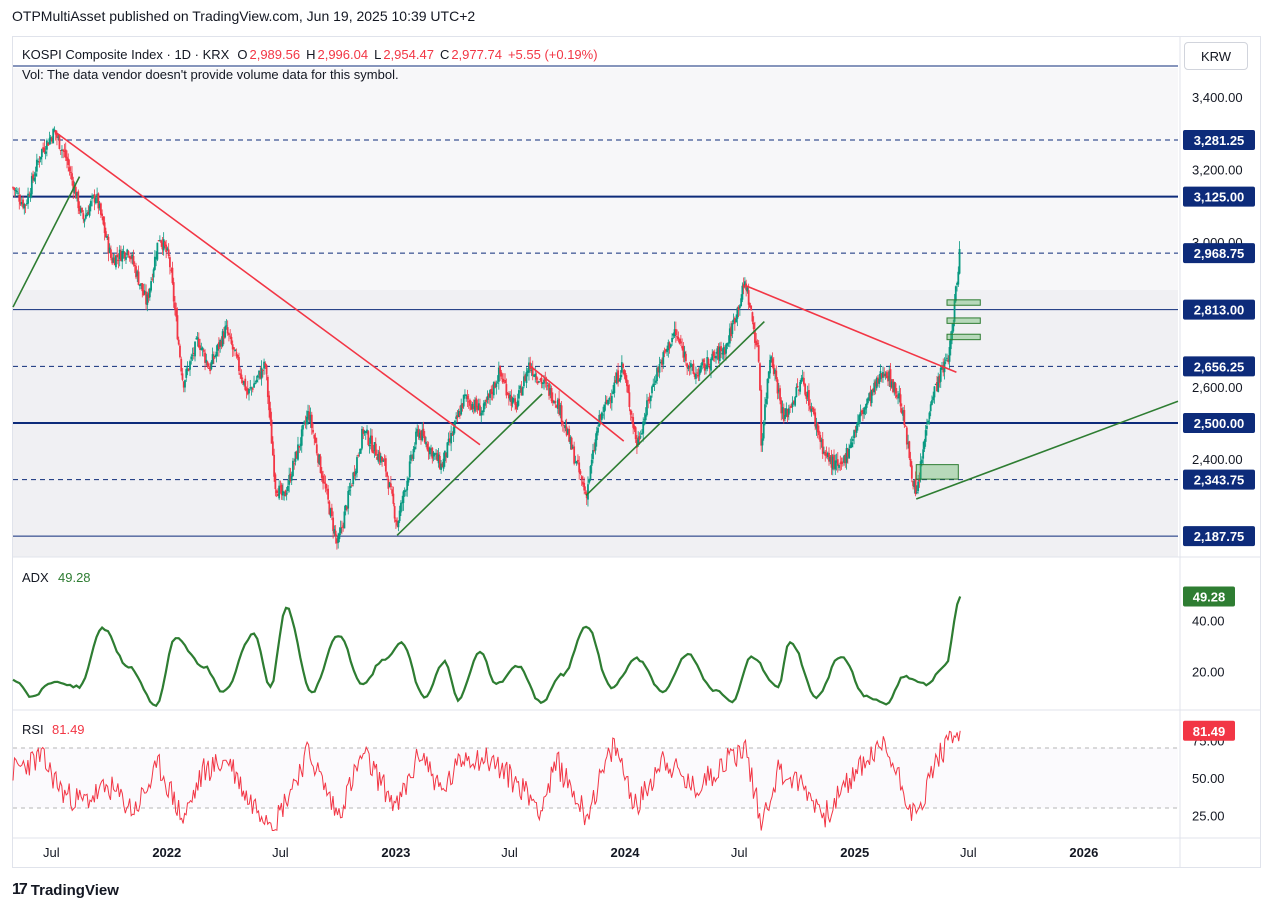 This screenshot has height=913, width=1274. What do you see at coordinates (310, 54) in the screenshot?
I see `legend-high-label: H` at bounding box center [310, 54].